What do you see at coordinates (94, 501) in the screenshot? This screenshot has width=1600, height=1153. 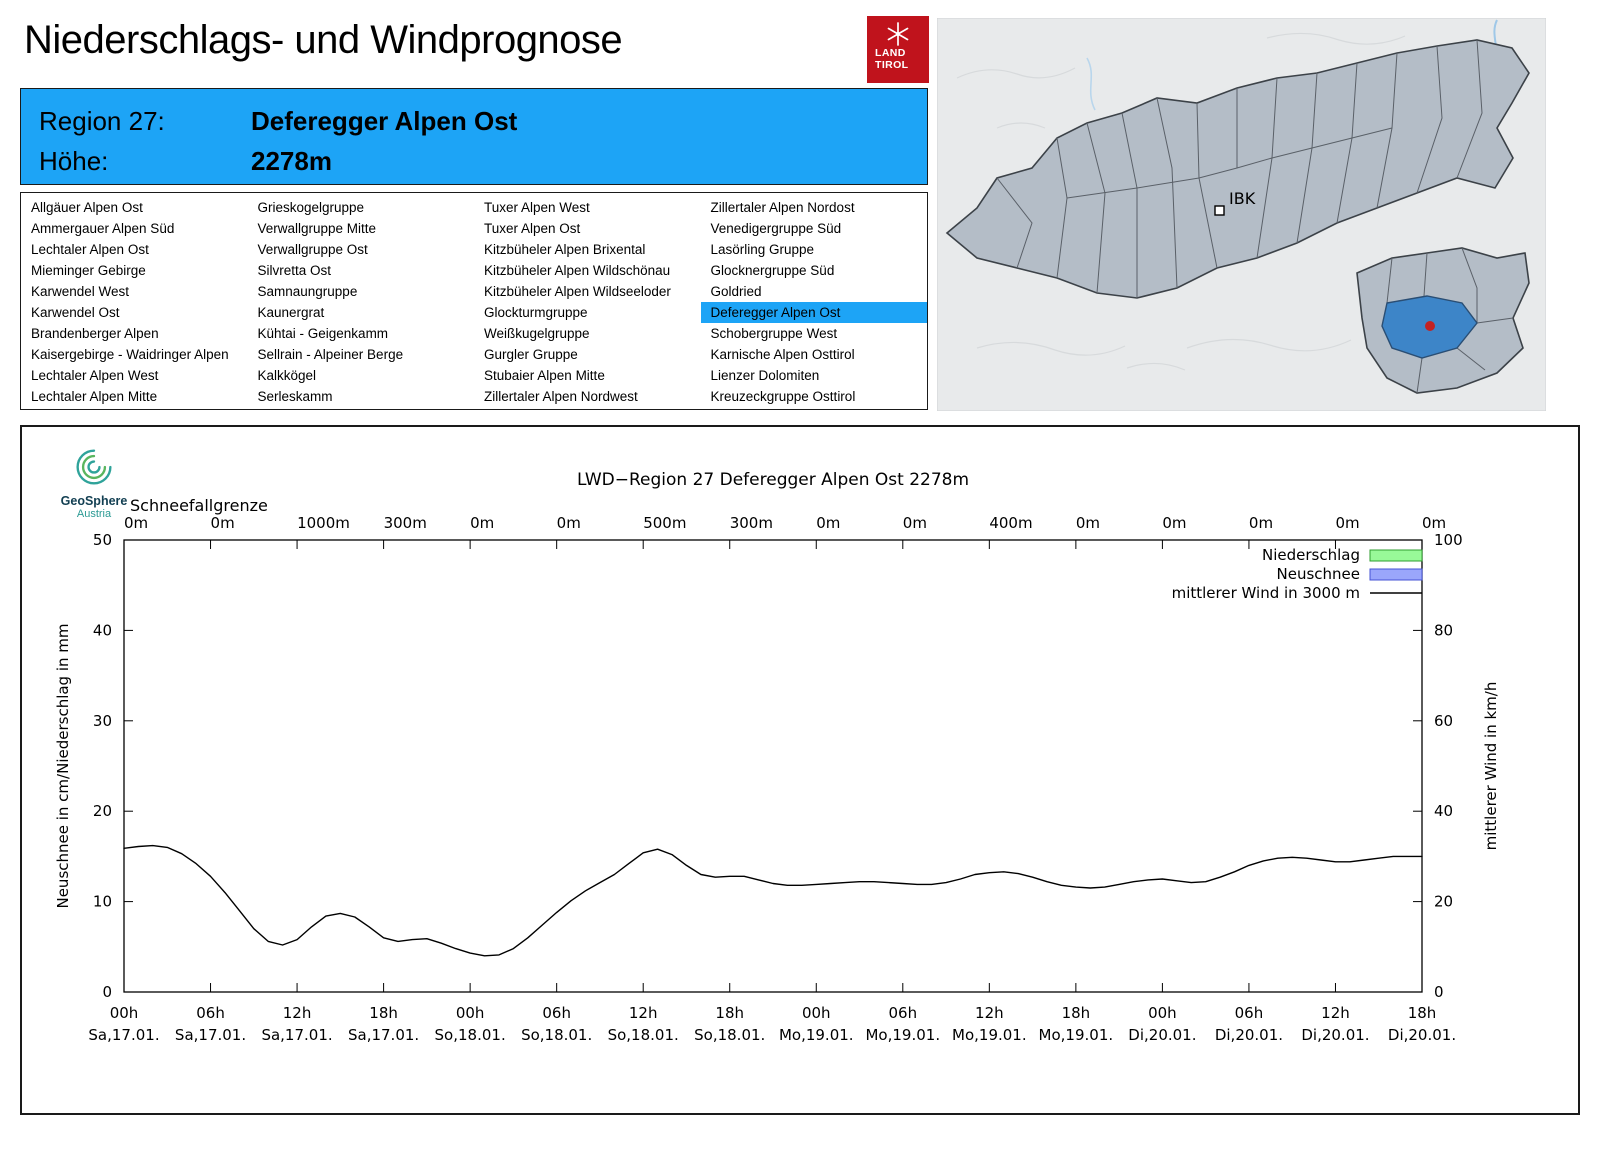 I see `geosphere-name: GeoSphere` at bounding box center [94, 501].